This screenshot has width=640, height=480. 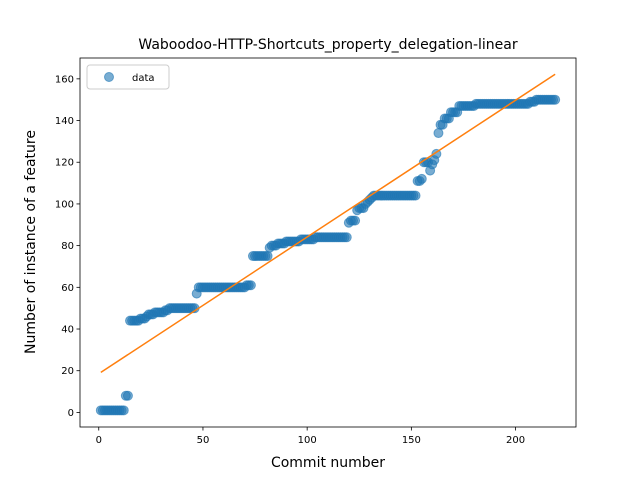 What do you see at coordinates (64, 204) in the screenshot?
I see `y-tick-label: 100` at bounding box center [64, 204].